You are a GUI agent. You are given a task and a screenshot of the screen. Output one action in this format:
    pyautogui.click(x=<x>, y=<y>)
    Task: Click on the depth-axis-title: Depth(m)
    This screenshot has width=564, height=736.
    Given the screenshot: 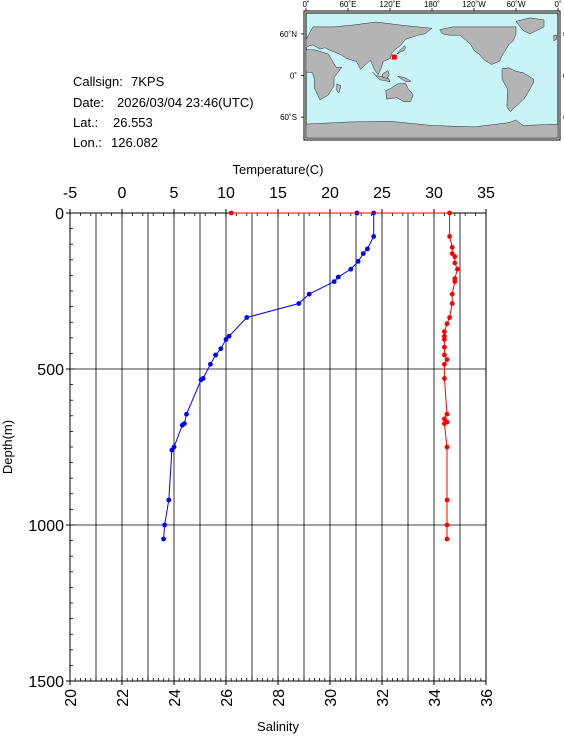 What is the action you would take?
    pyautogui.click(x=7, y=447)
    